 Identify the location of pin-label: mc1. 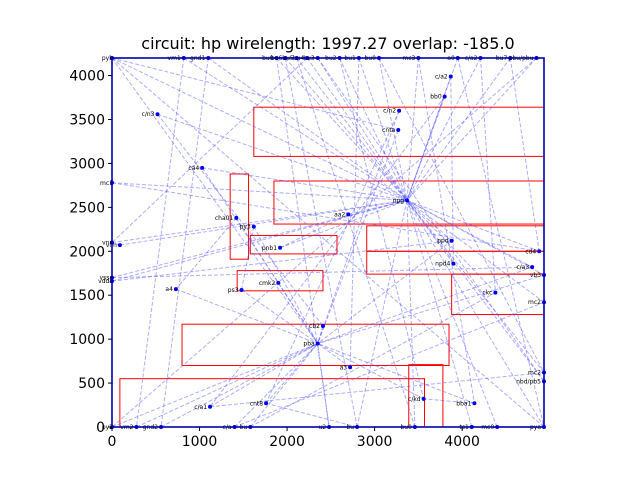
(106, 183).